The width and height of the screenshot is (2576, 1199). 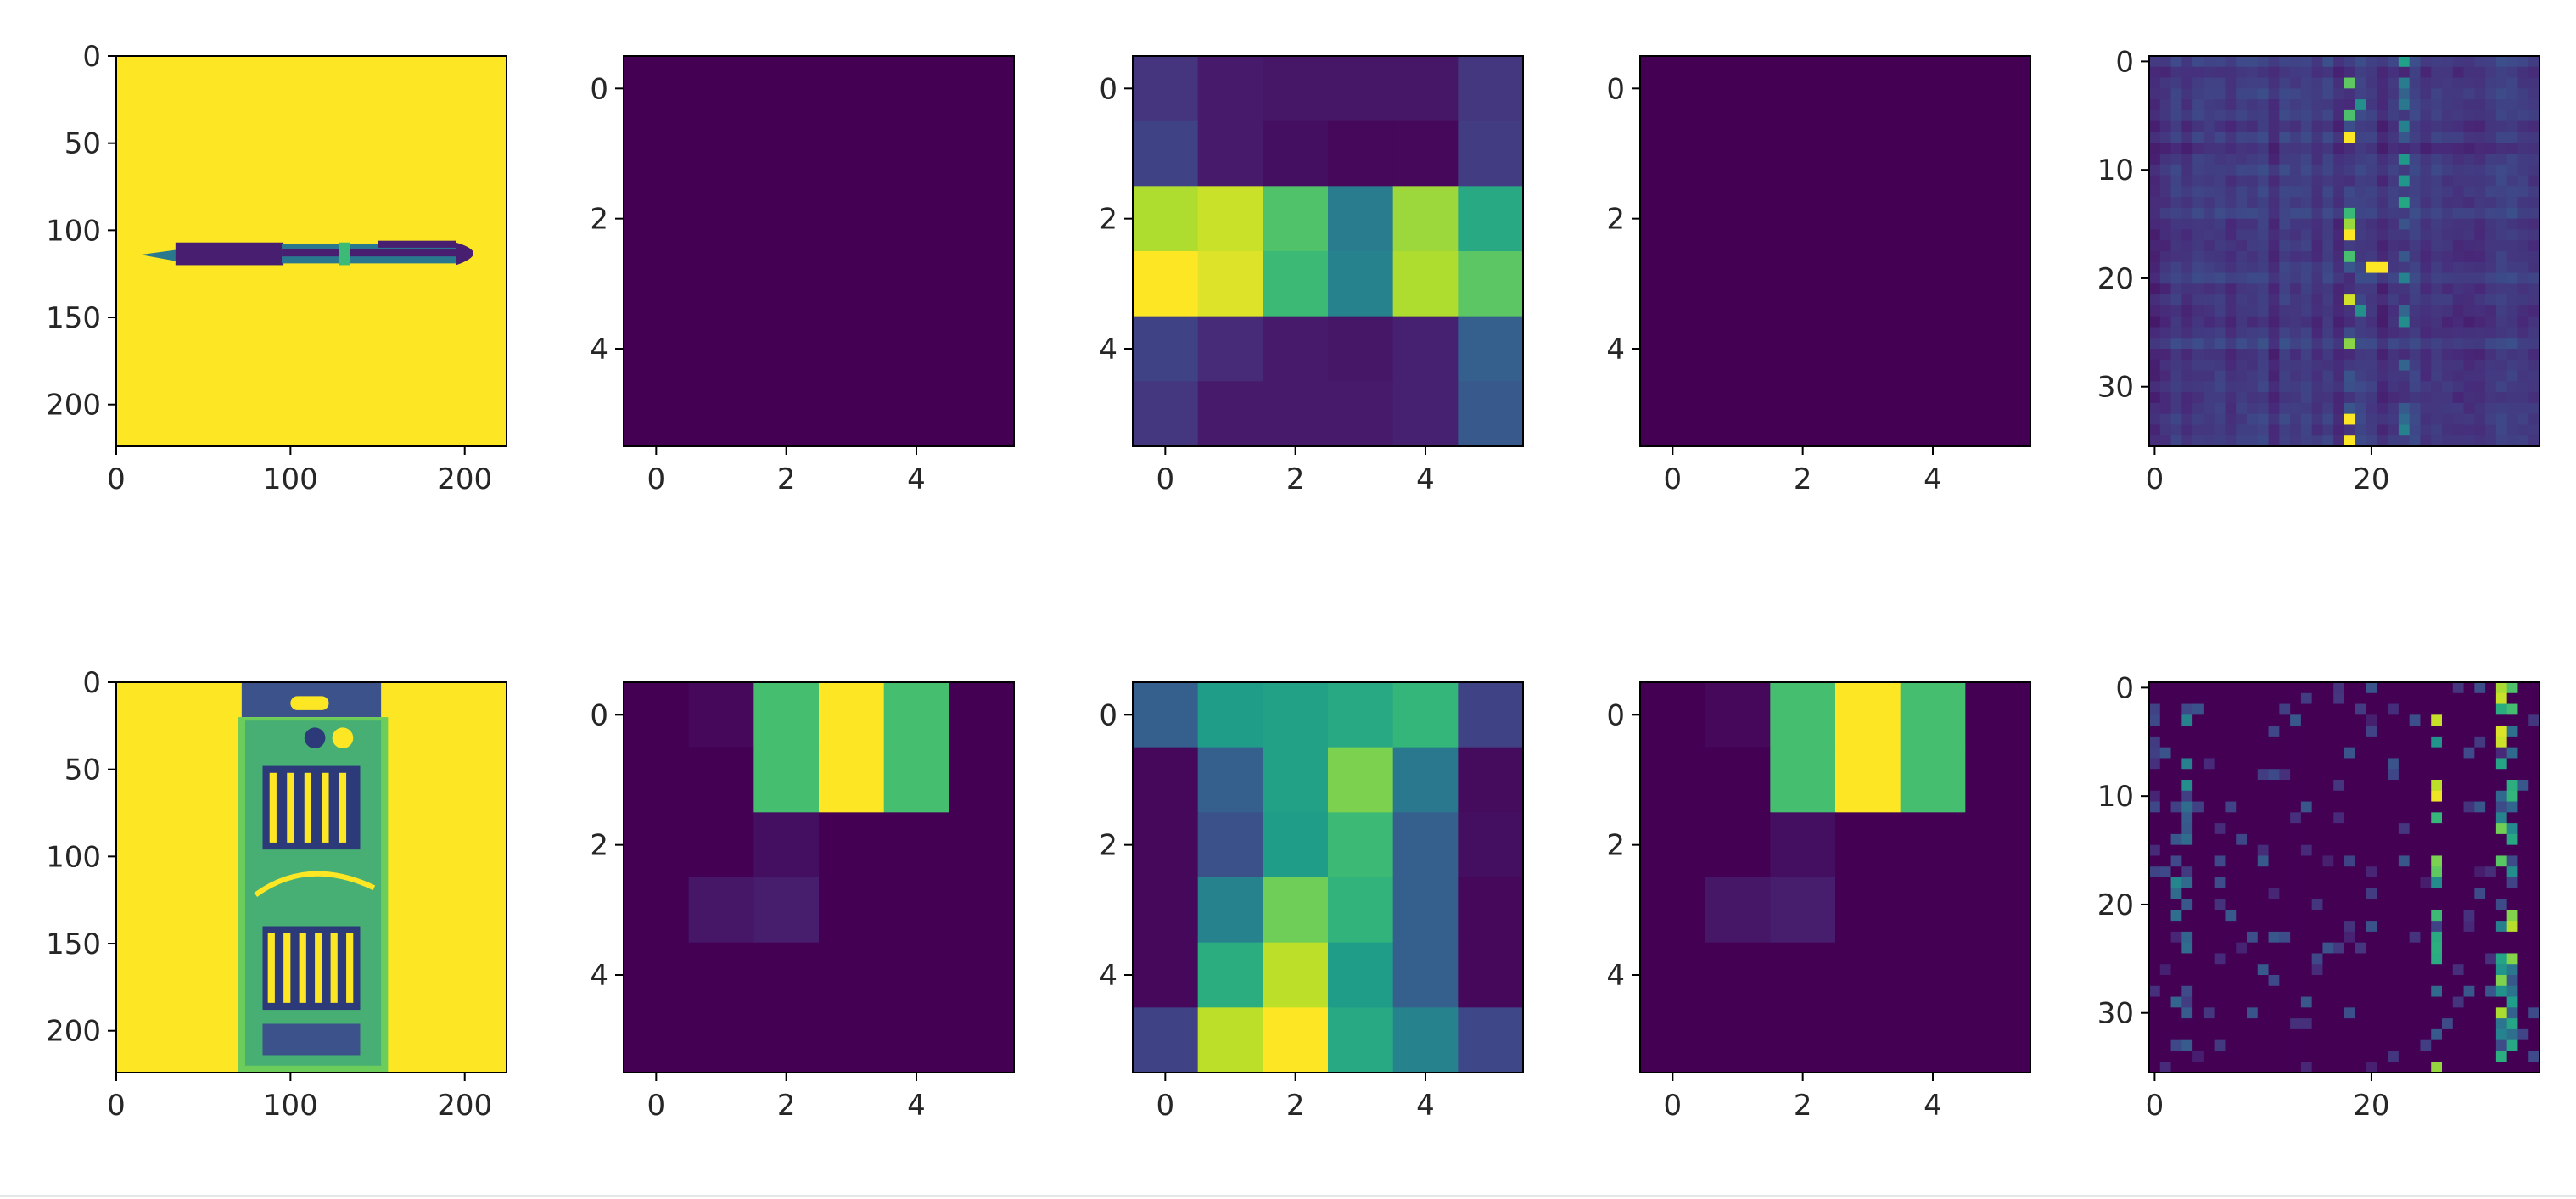 I want to click on pen-clip, so click(x=417, y=244).